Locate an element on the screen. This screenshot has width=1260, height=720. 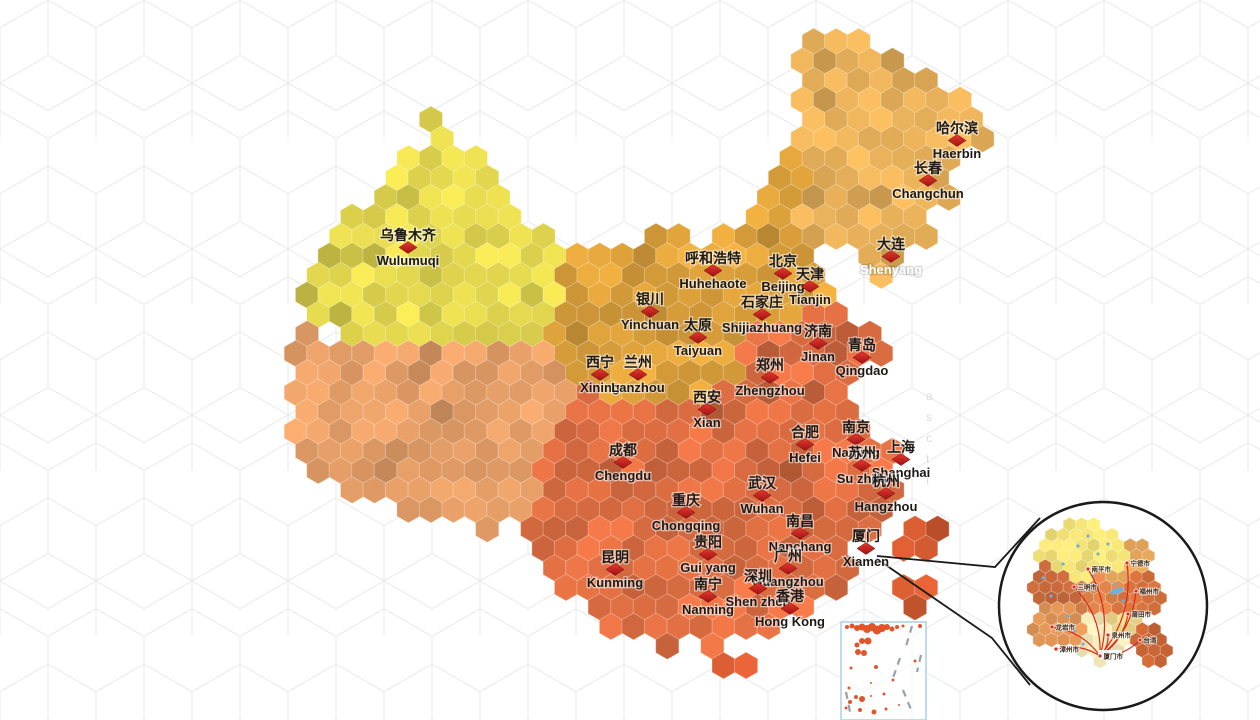
inset-city-hub: 厦门市 is located at coordinates (1110, 655).